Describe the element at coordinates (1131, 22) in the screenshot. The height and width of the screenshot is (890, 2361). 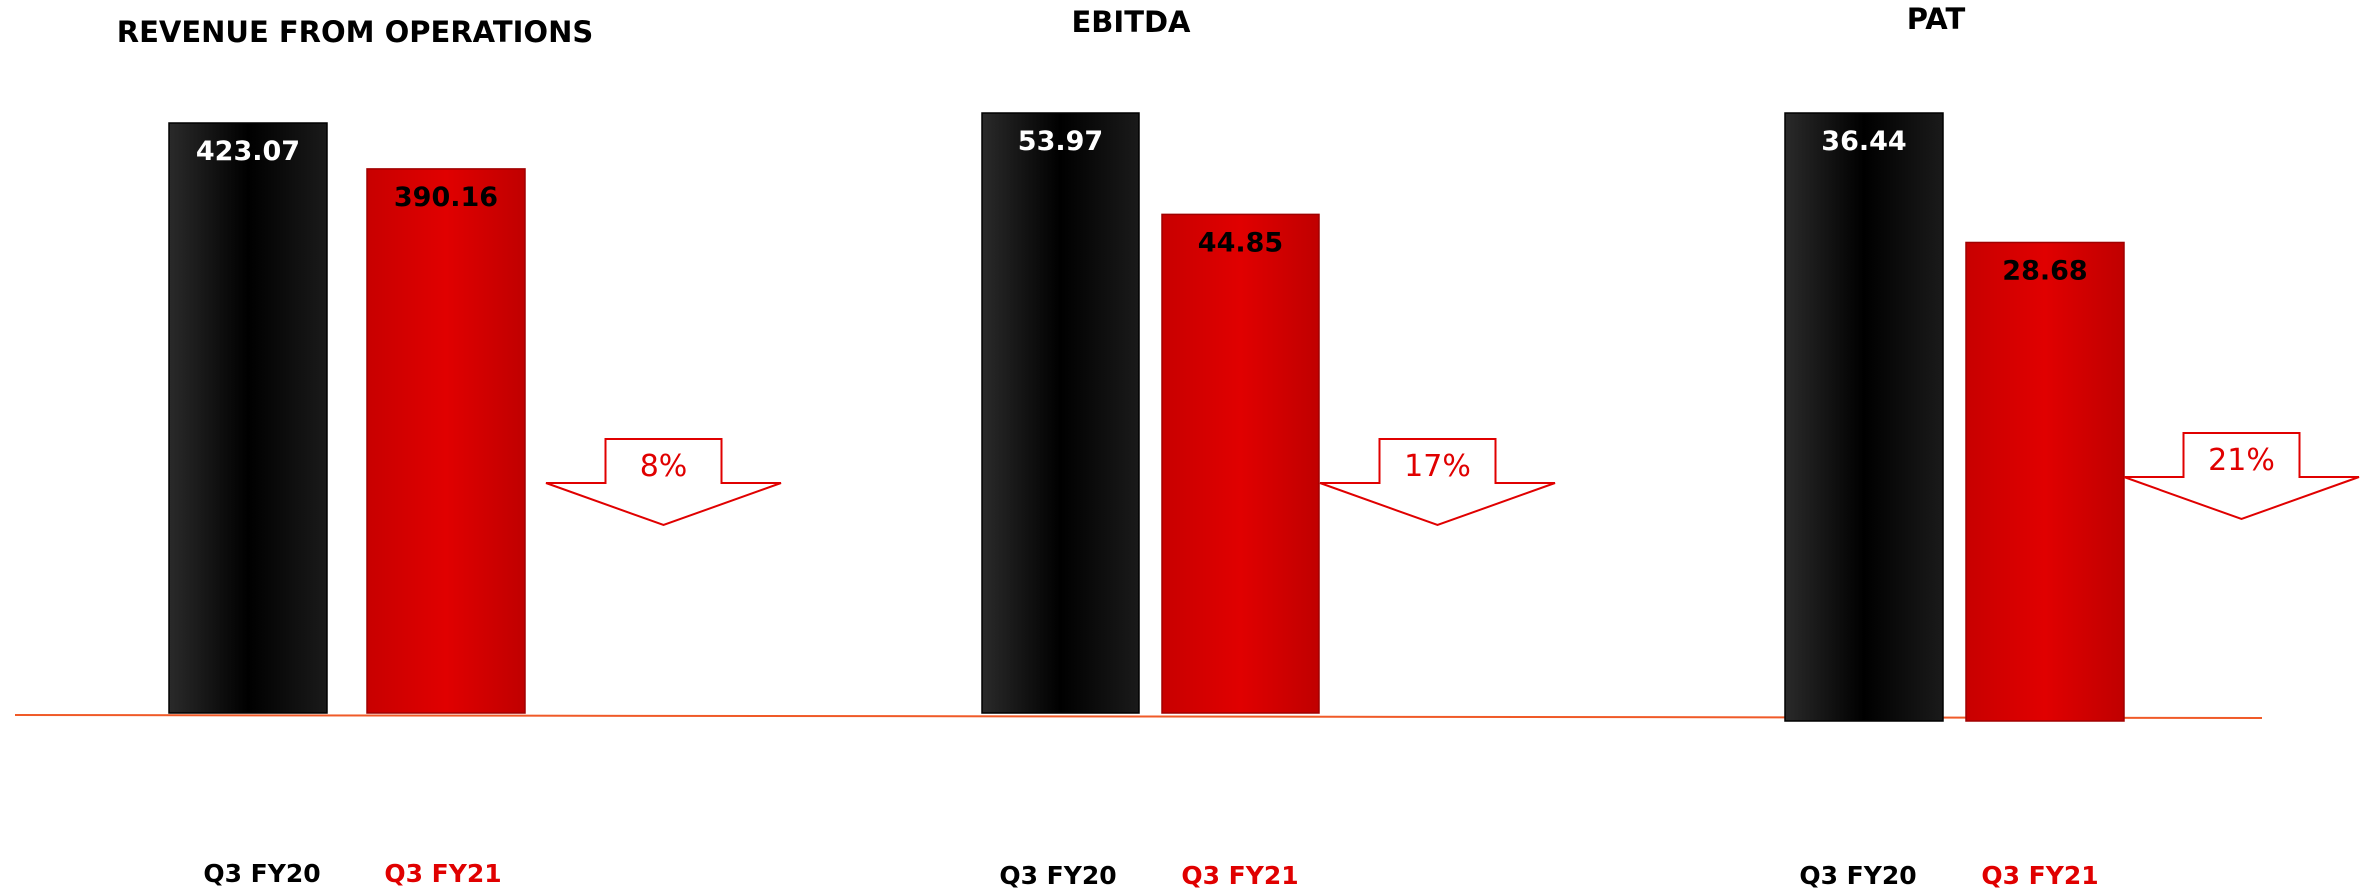
I see `panel-title: EBITDA` at that location.